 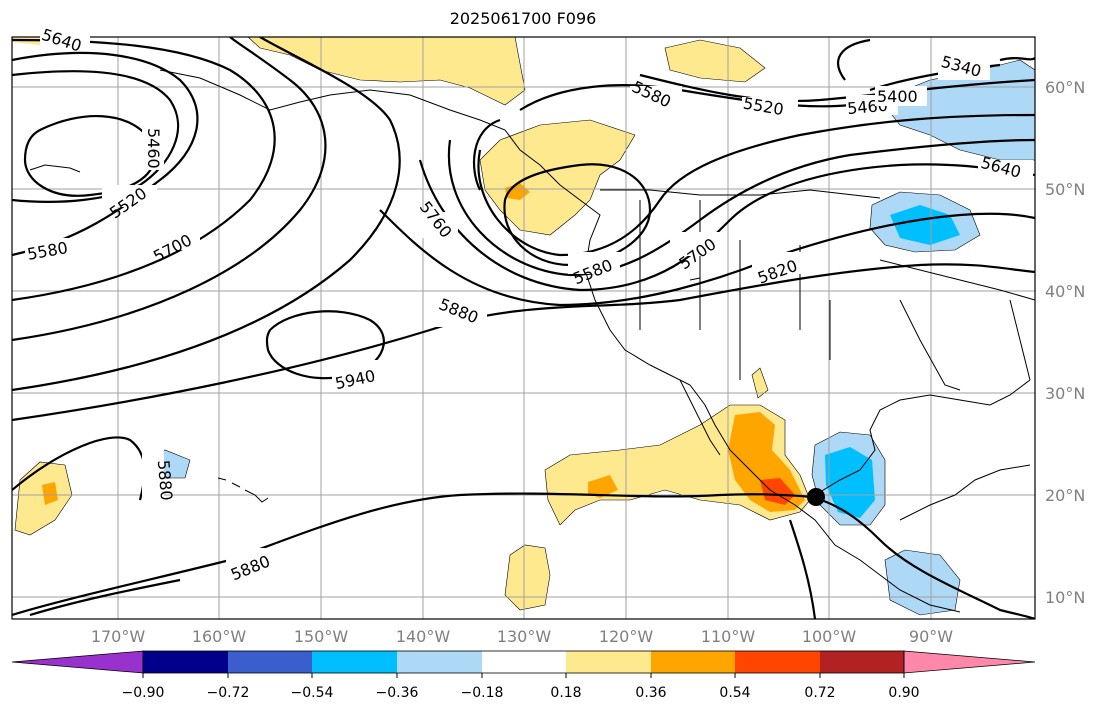 What do you see at coordinates (829, 636) in the screenshot?
I see `lon-label-100w: 100°W` at bounding box center [829, 636].